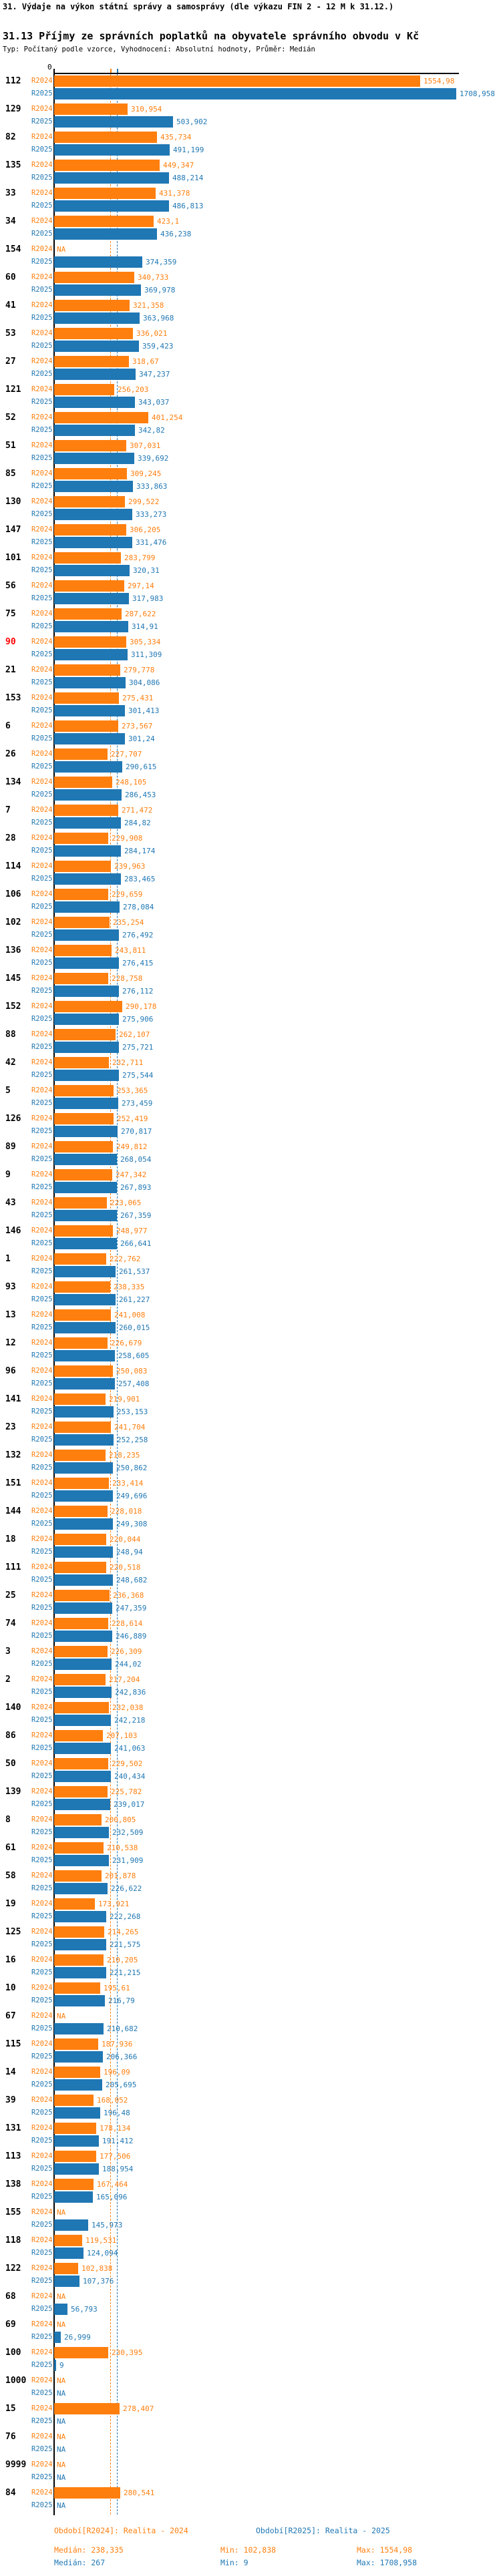 This screenshot has height=2576, width=501. Describe the element at coordinates (10, 305) in the screenshot. I see `row-id-label: 41` at that location.